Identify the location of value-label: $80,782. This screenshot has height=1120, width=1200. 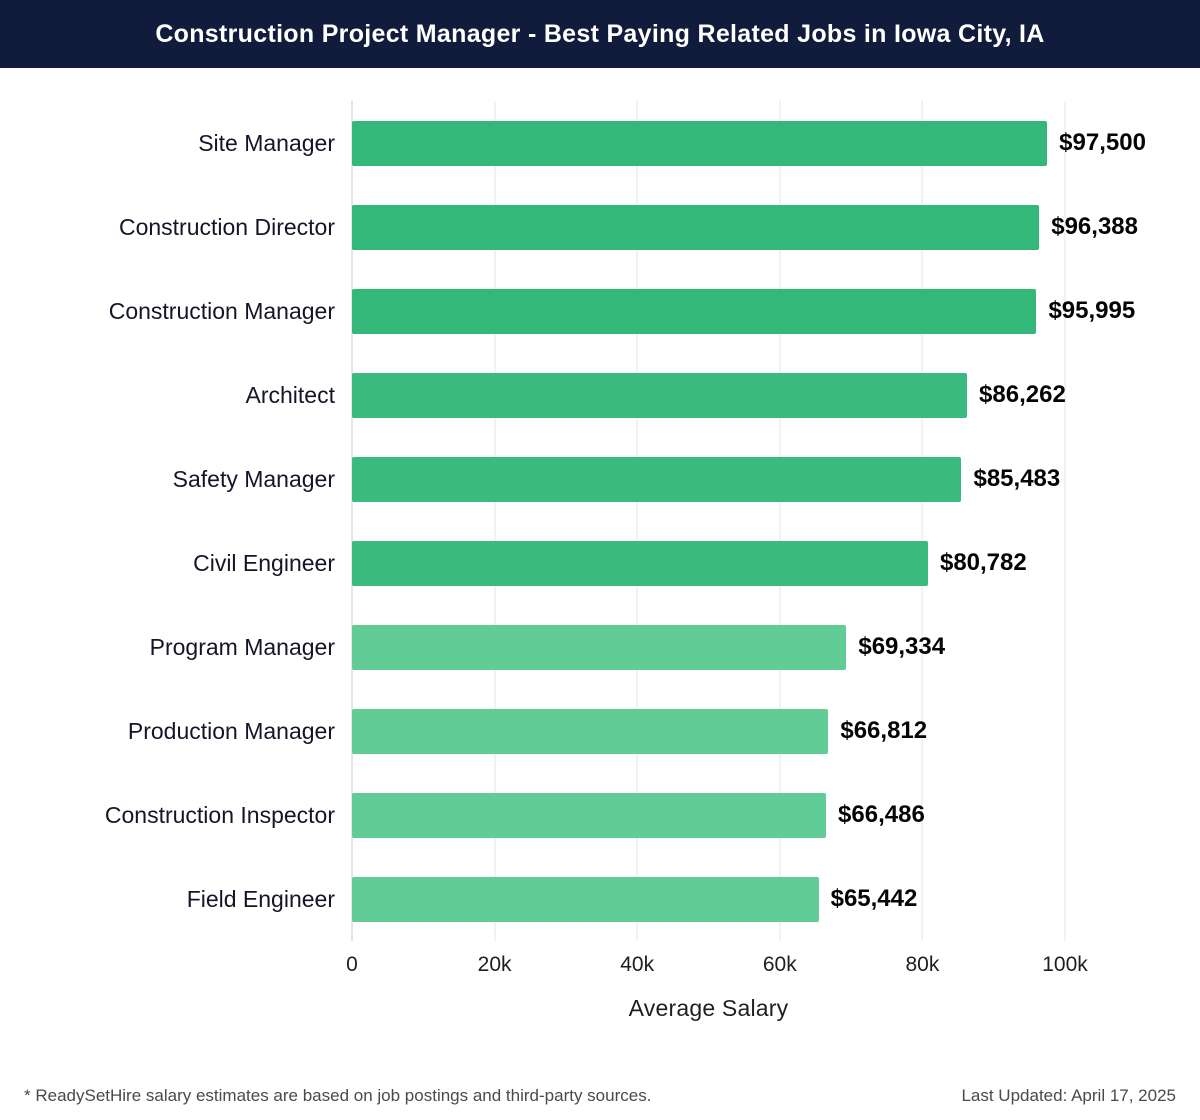
(983, 562).